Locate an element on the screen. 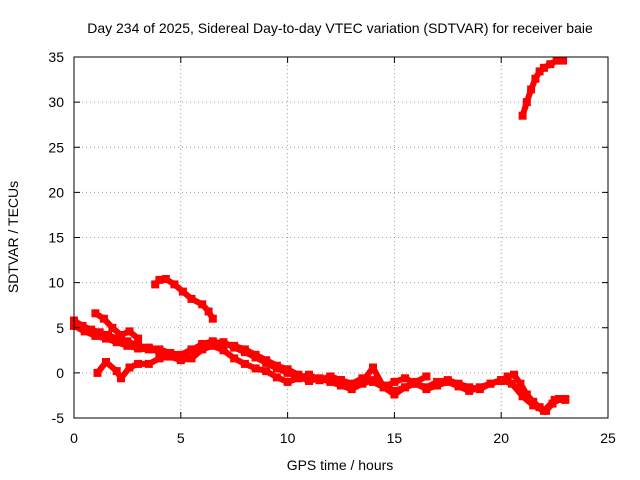 Image resolution: width=640 pixels, height=480 pixels. y-tick-label: 0 is located at coordinates (60, 373).